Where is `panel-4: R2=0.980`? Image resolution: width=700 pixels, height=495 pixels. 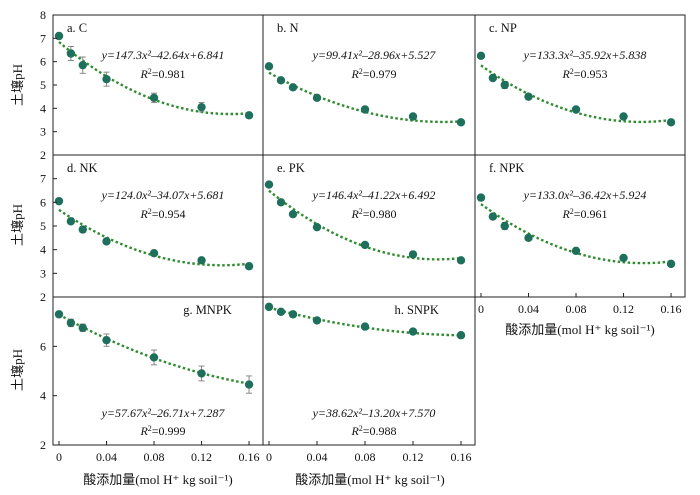
panel-4: R2=0.980 is located at coordinates (369, 226).